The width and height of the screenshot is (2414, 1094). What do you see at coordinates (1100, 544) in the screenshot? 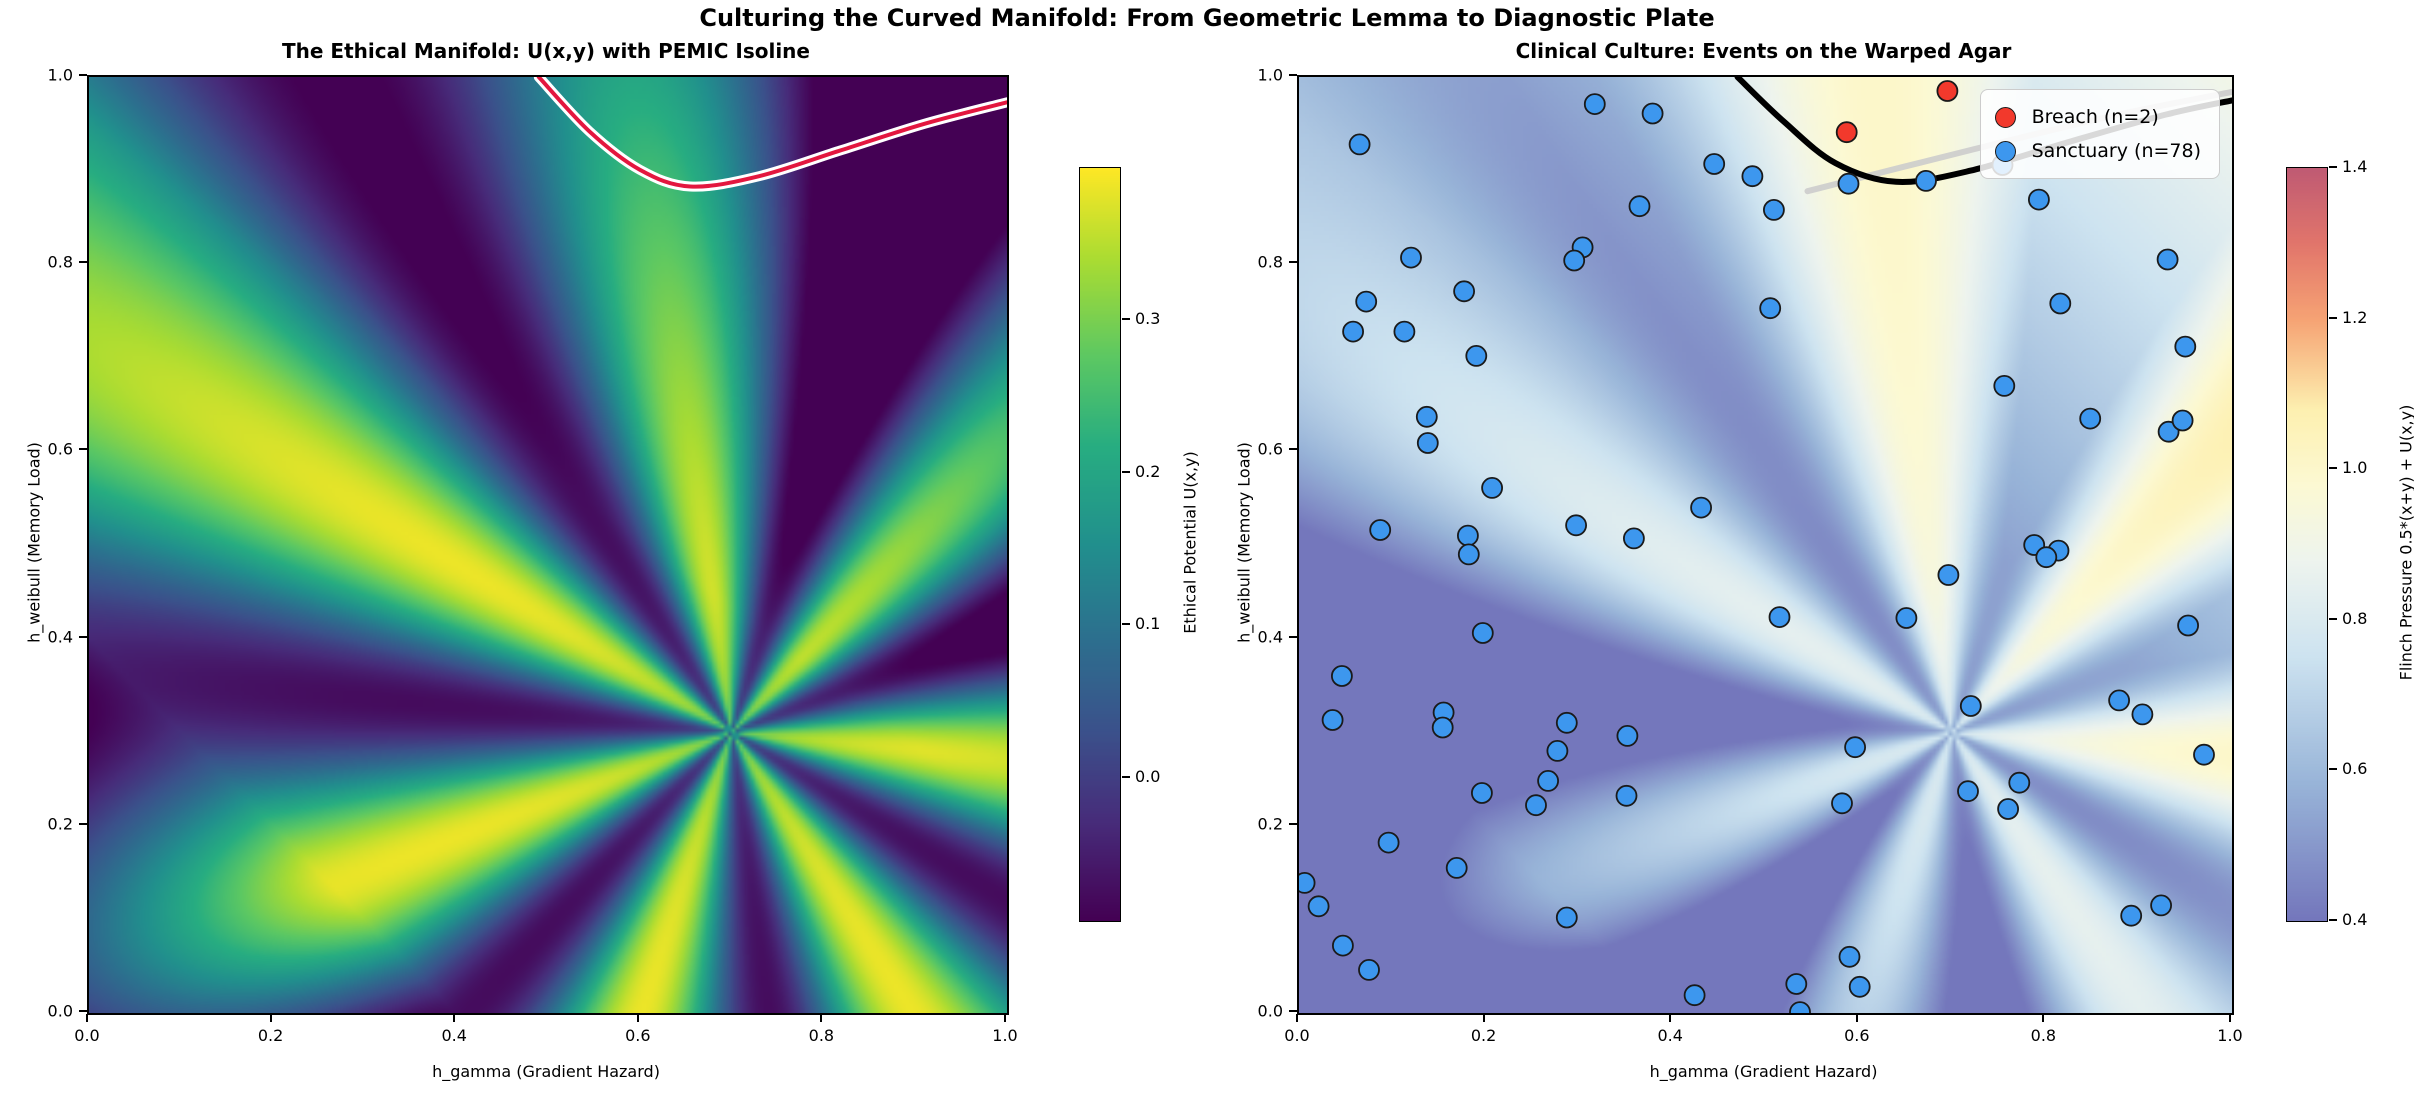
I see `left-colorbar` at bounding box center [1100, 544].